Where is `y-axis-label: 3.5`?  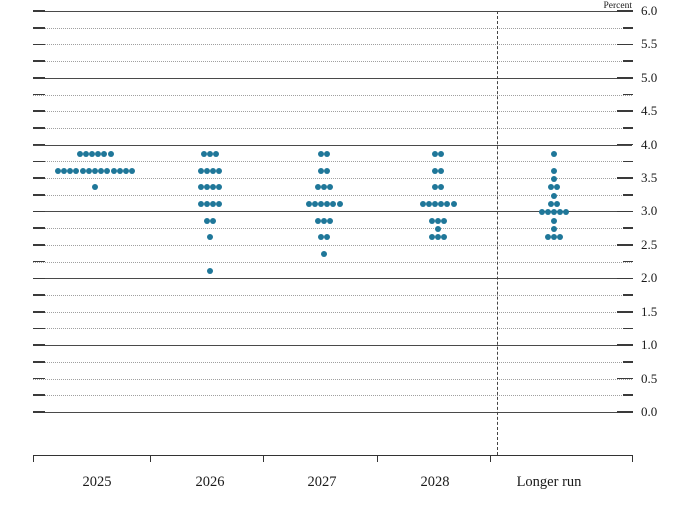
y-axis-label: 3.5 is located at coordinates (649, 178).